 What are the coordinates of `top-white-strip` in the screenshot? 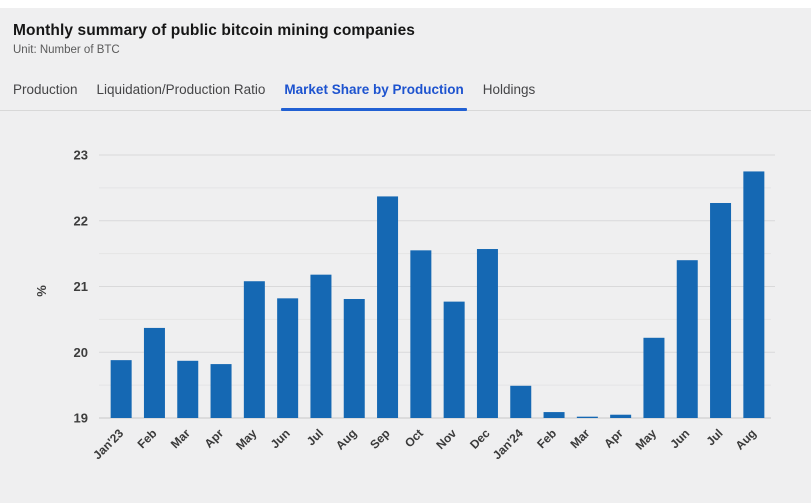 It's located at (405, 4).